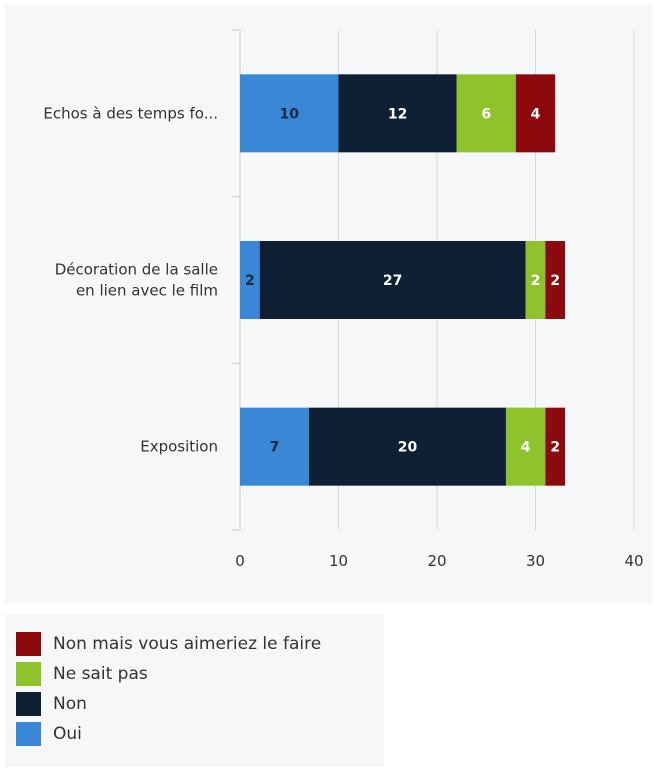  What do you see at coordinates (187, 644) in the screenshot?
I see `legend-label: Non mais vous aimeriez le faire` at bounding box center [187, 644].